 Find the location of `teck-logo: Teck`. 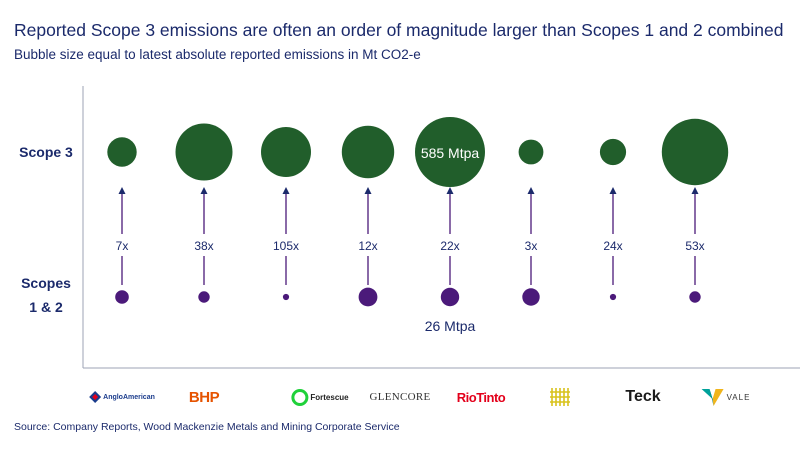

teck-logo: Teck is located at coordinates (643, 396).